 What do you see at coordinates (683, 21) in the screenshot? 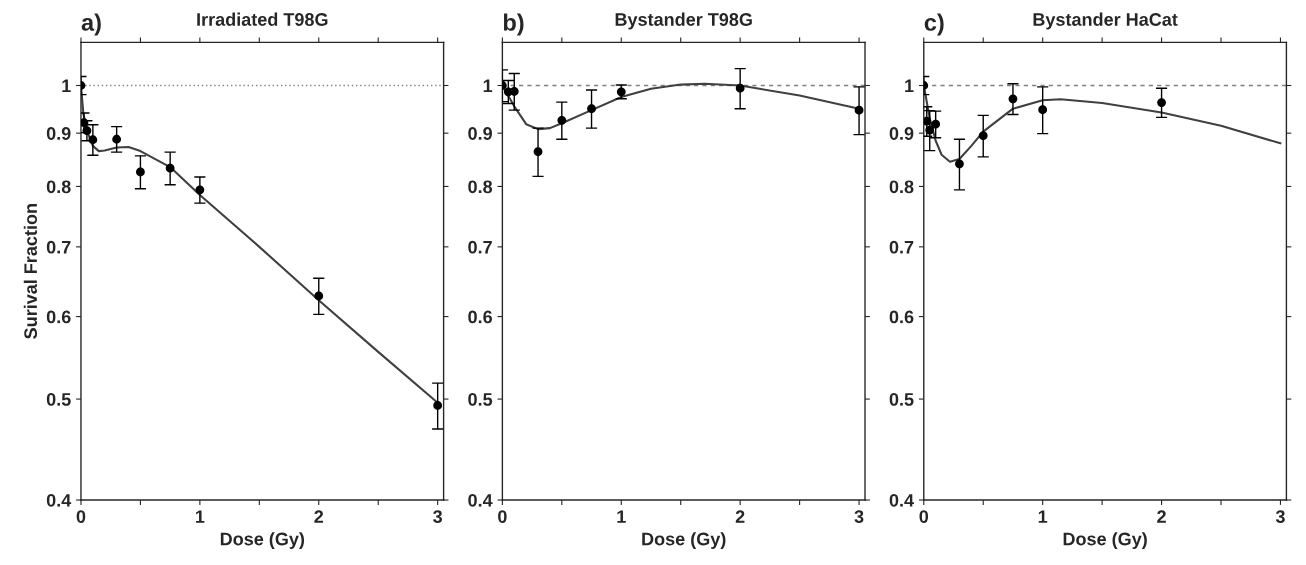
I see `chart-title: Bystander T98G` at bounding box center [683, 21].